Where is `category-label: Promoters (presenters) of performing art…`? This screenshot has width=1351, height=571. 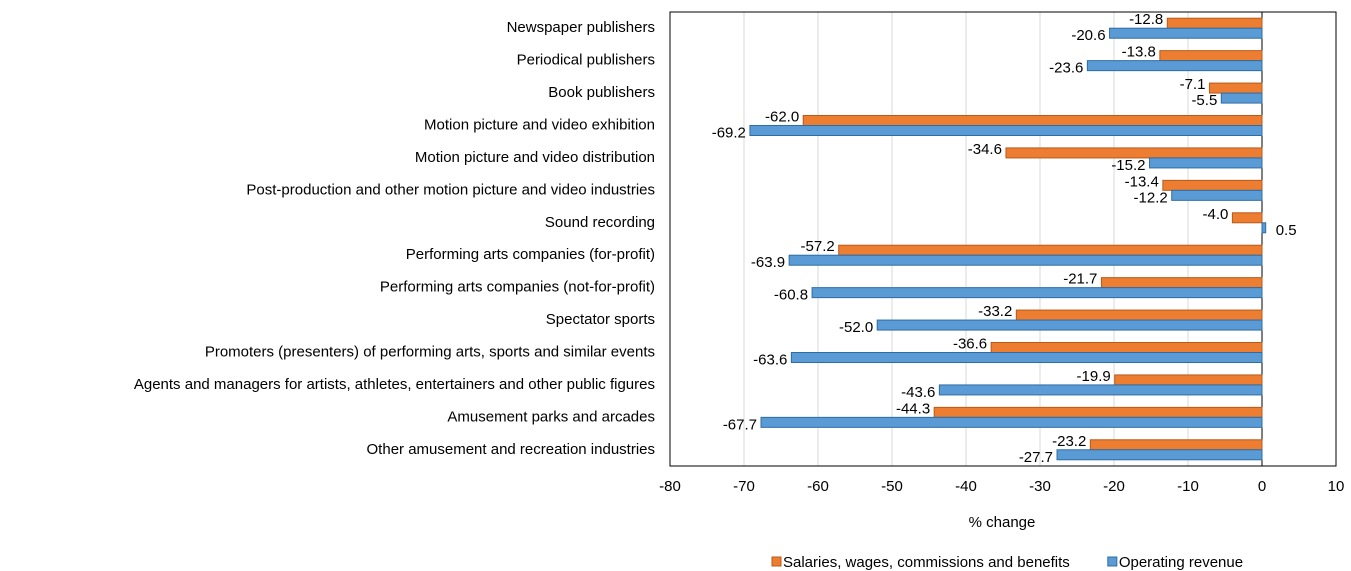
category-label: Promoters (presenters) of performing art… is located at coordinates (430, 351).